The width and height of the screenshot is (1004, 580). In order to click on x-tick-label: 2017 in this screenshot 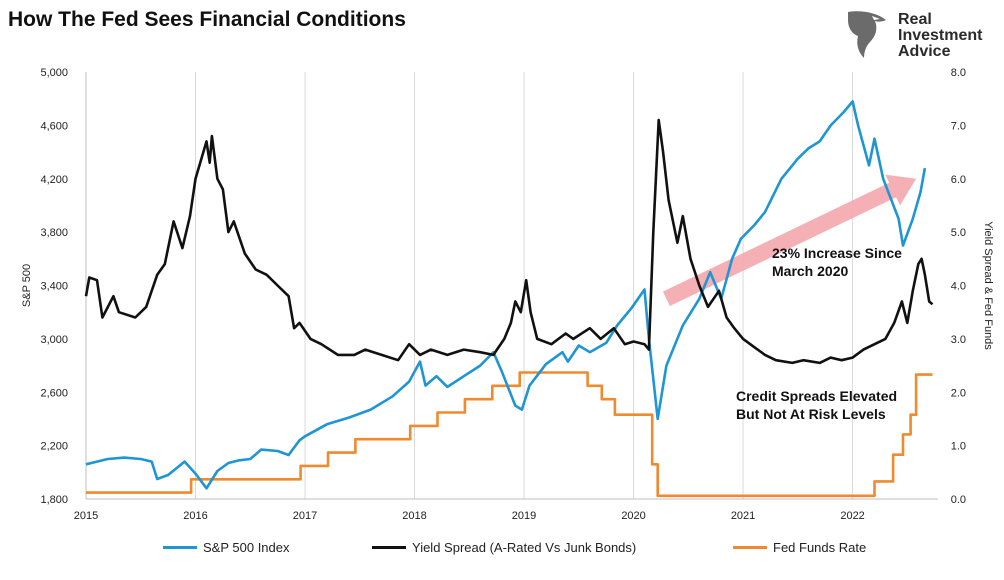, I will do `click(305, 516)`.